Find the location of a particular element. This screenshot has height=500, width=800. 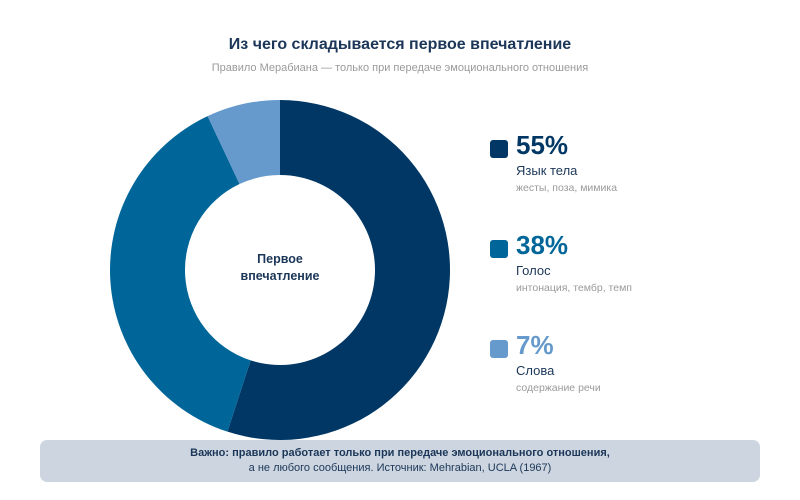

legend-percent: 7% is located at coordinates (535, 345).